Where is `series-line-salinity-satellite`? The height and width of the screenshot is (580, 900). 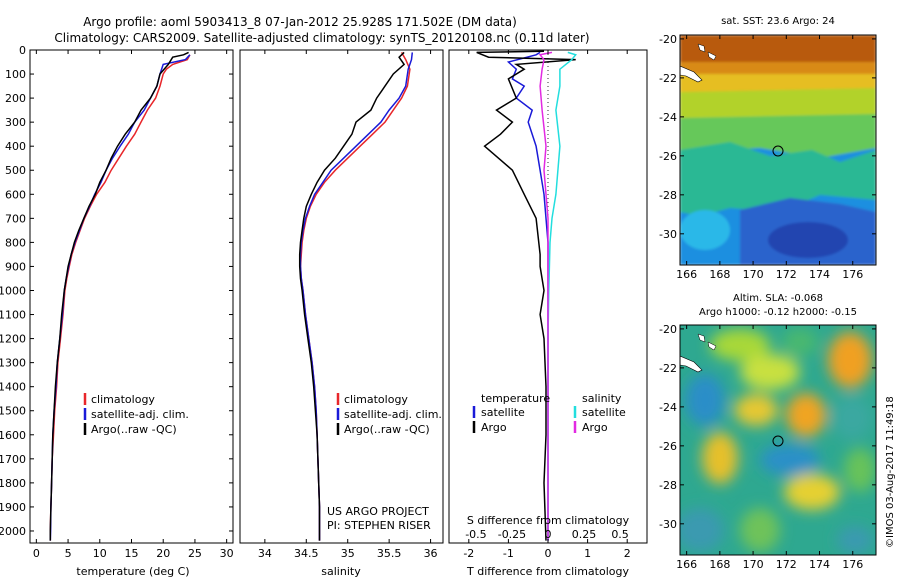
series-line-salinity-satellite is located at coordinates (562, 296).